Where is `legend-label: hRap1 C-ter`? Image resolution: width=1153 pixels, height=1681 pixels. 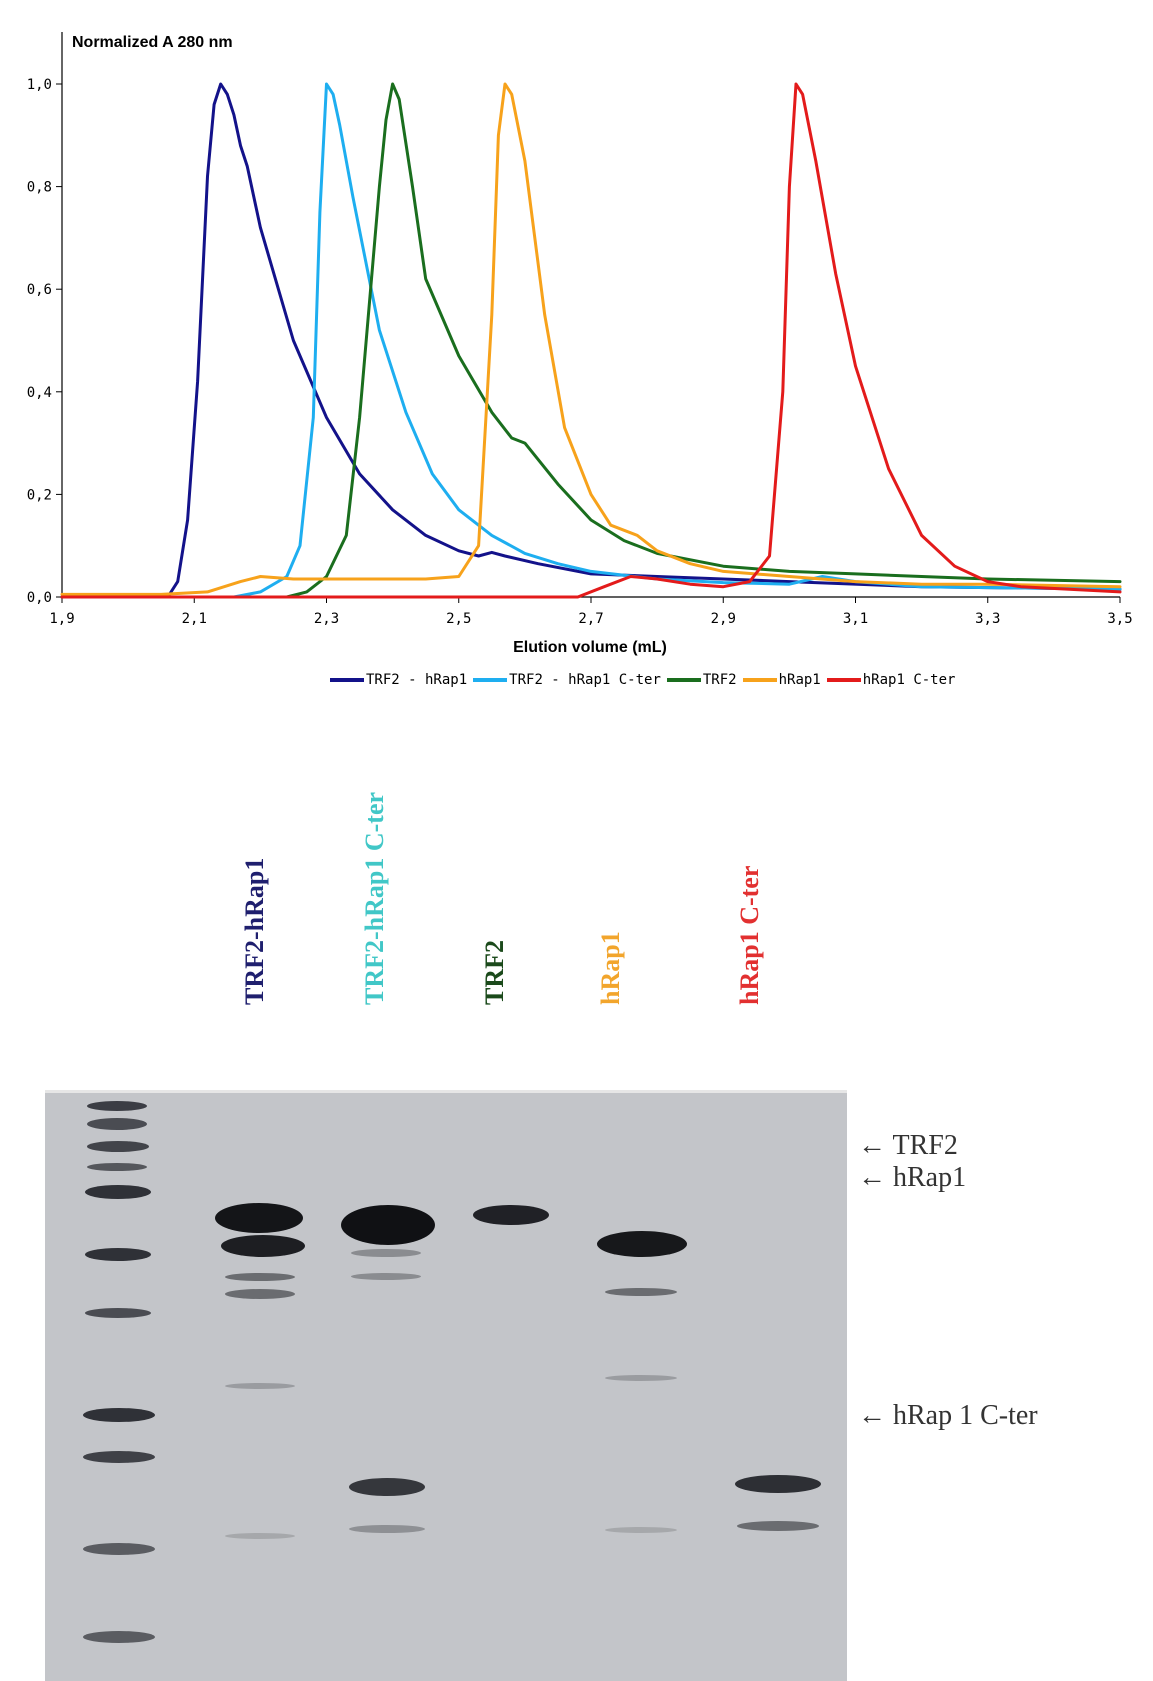
legend-label: hRap1 C-ter is located at coordinates (909, 680).